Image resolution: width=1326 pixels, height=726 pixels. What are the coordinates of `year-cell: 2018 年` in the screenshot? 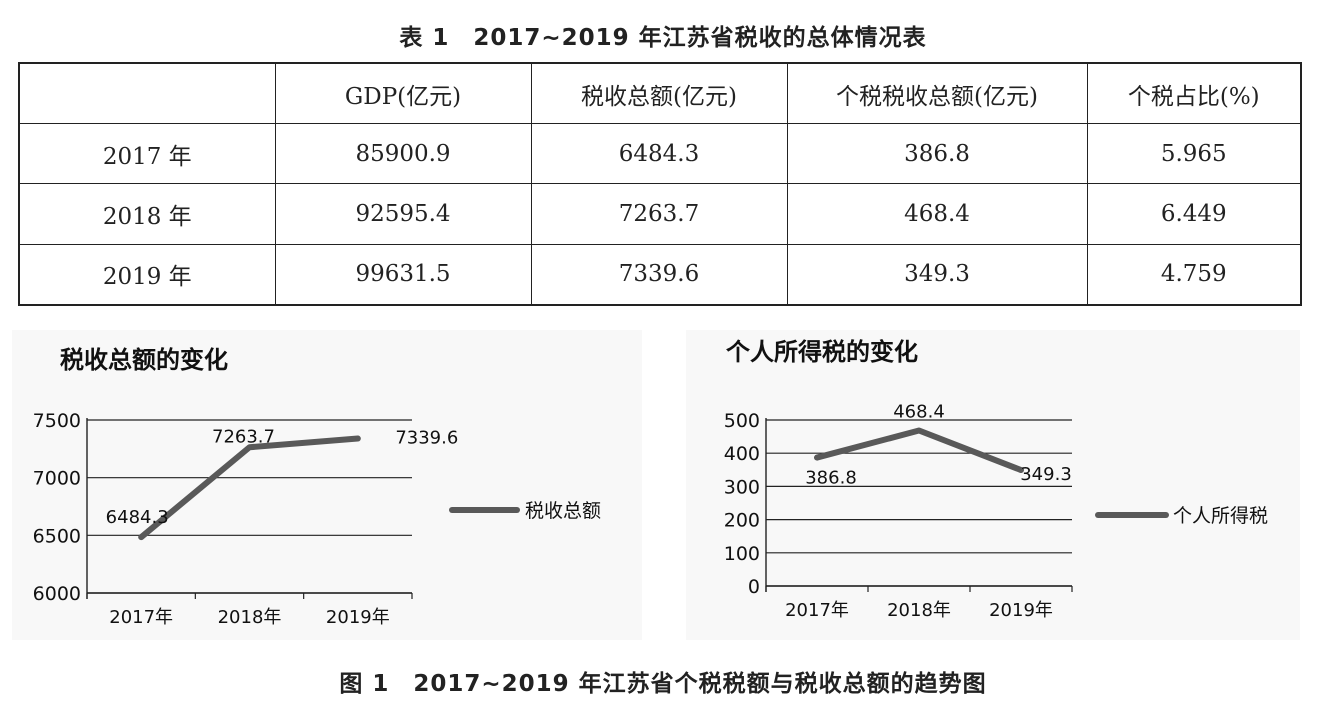 It's located at (147, 214).